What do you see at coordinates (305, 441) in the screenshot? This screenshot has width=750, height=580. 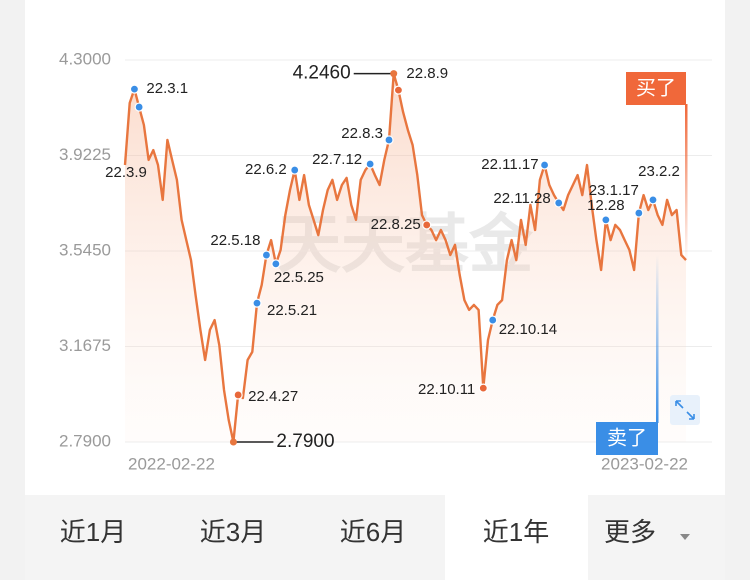 I see `extreme-label: 2.7900` at bounding box center [305, 441].